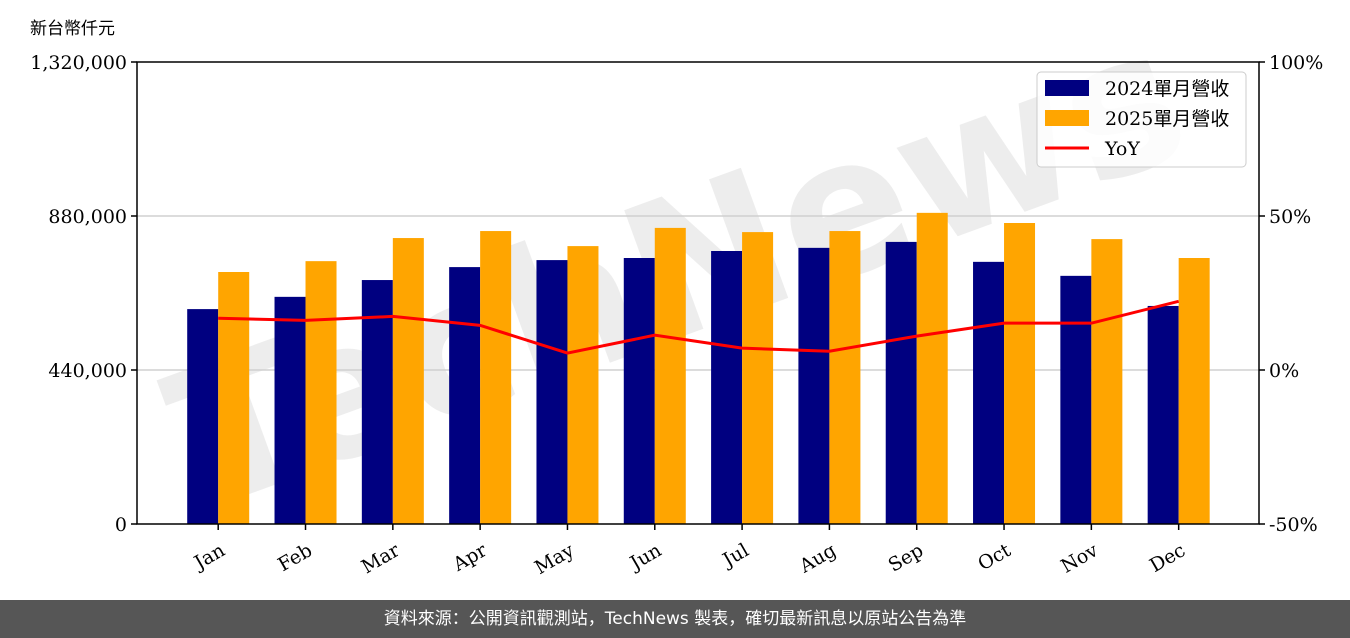 Image resolution: width=1350 pixels, height=638 pixels. What do you see at coordinates (87, 217) in the screenshot?
I see `y-tick-label: 880,000` at bounding box center [87, 217].